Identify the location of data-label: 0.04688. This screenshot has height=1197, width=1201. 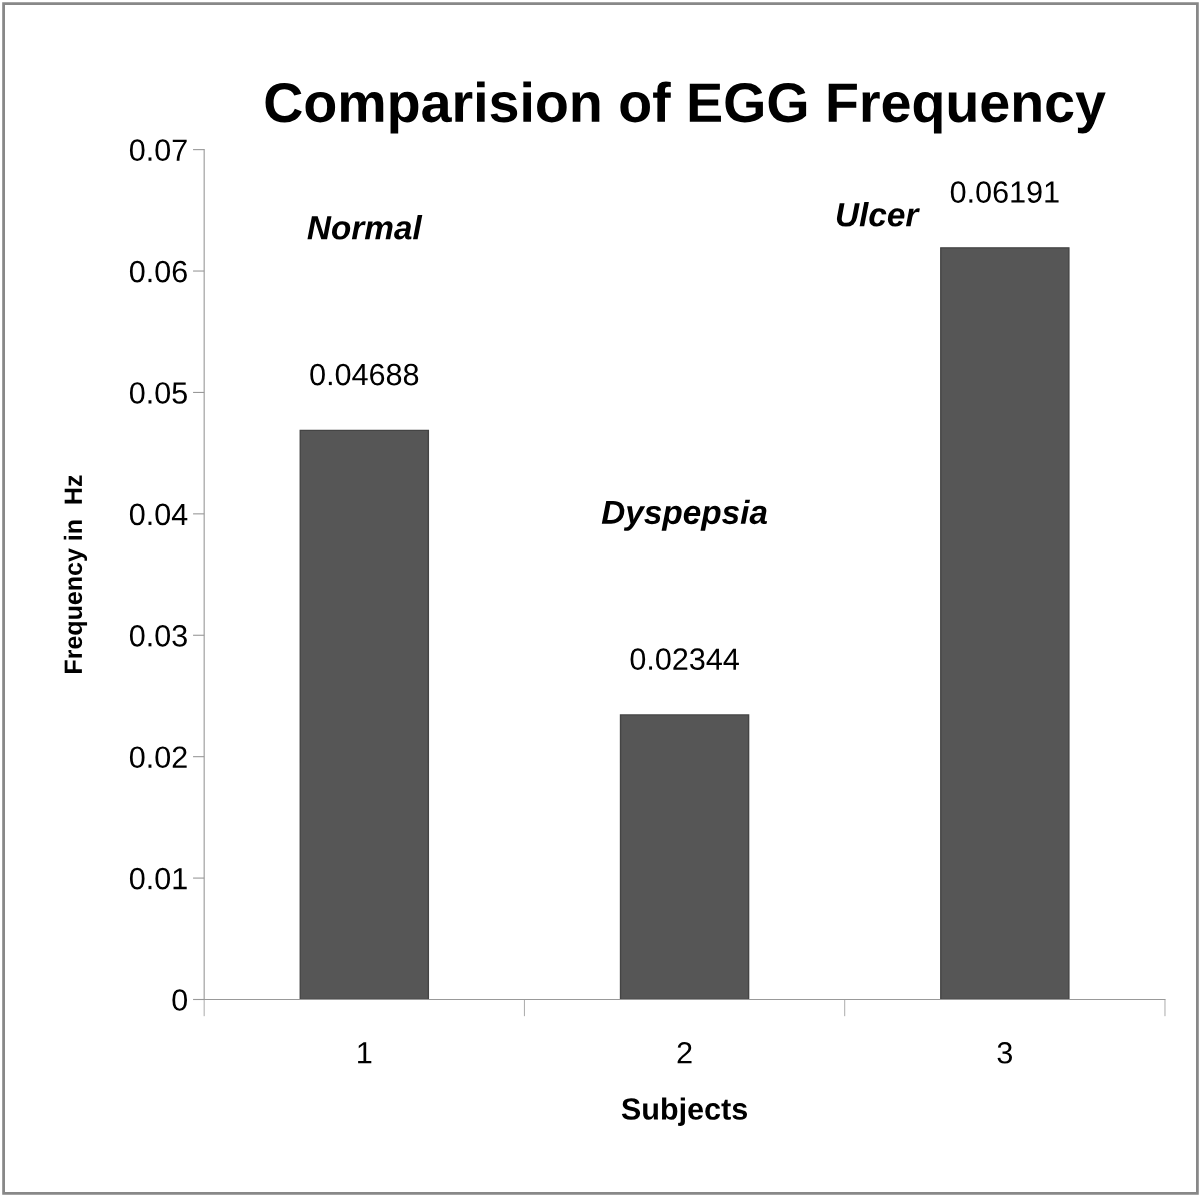
(364, 374).